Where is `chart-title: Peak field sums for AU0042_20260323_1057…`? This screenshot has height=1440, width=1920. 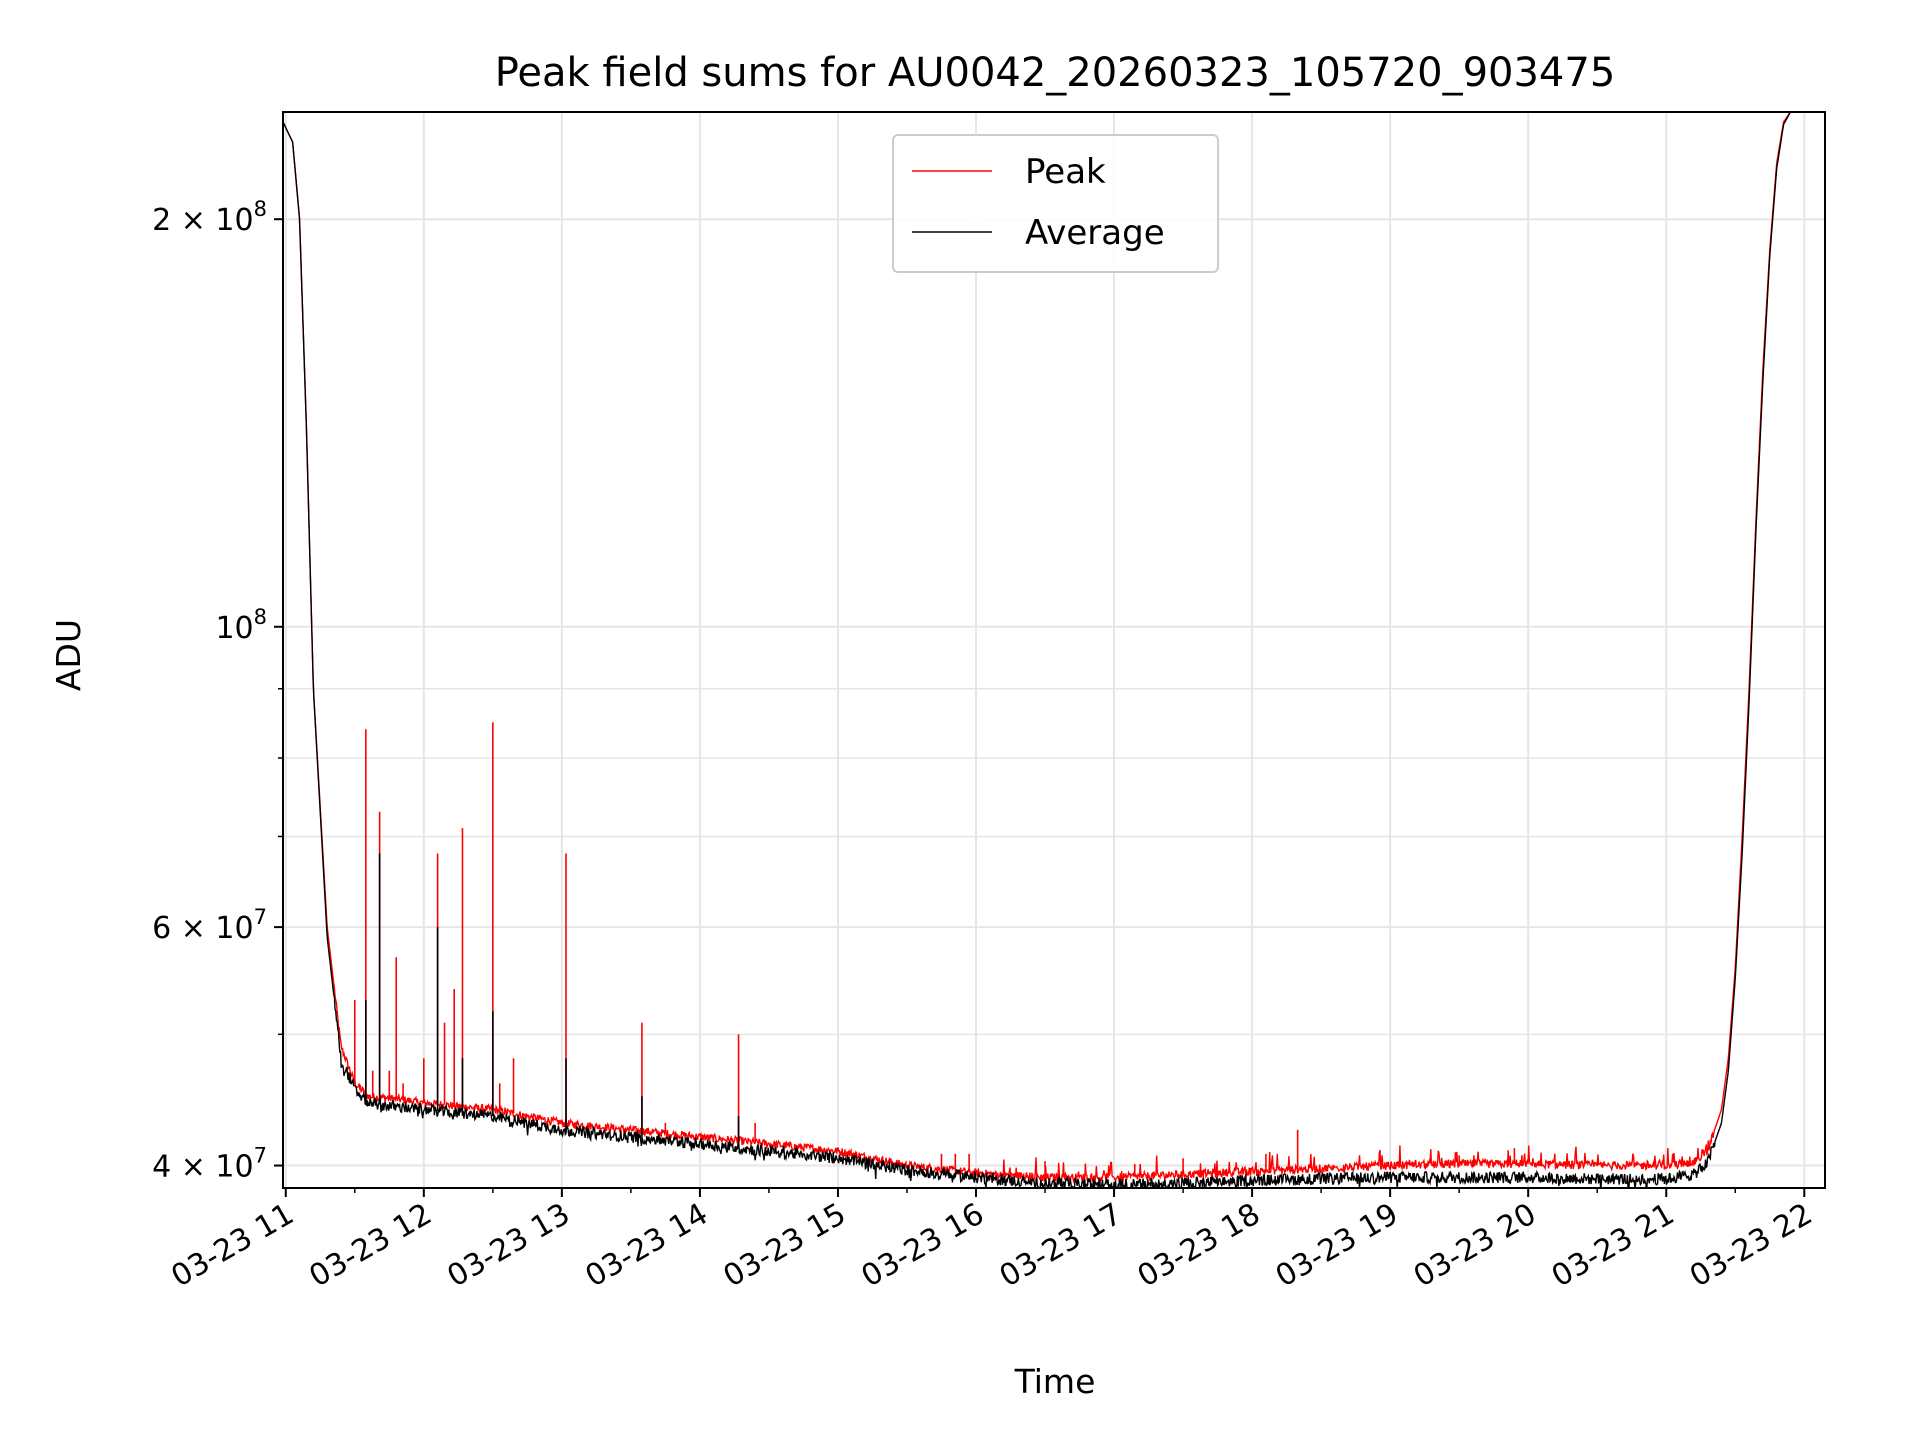
chart-title: Peak field sums for AU0042_20260323_1057… is located at coordinates (1055, 73).